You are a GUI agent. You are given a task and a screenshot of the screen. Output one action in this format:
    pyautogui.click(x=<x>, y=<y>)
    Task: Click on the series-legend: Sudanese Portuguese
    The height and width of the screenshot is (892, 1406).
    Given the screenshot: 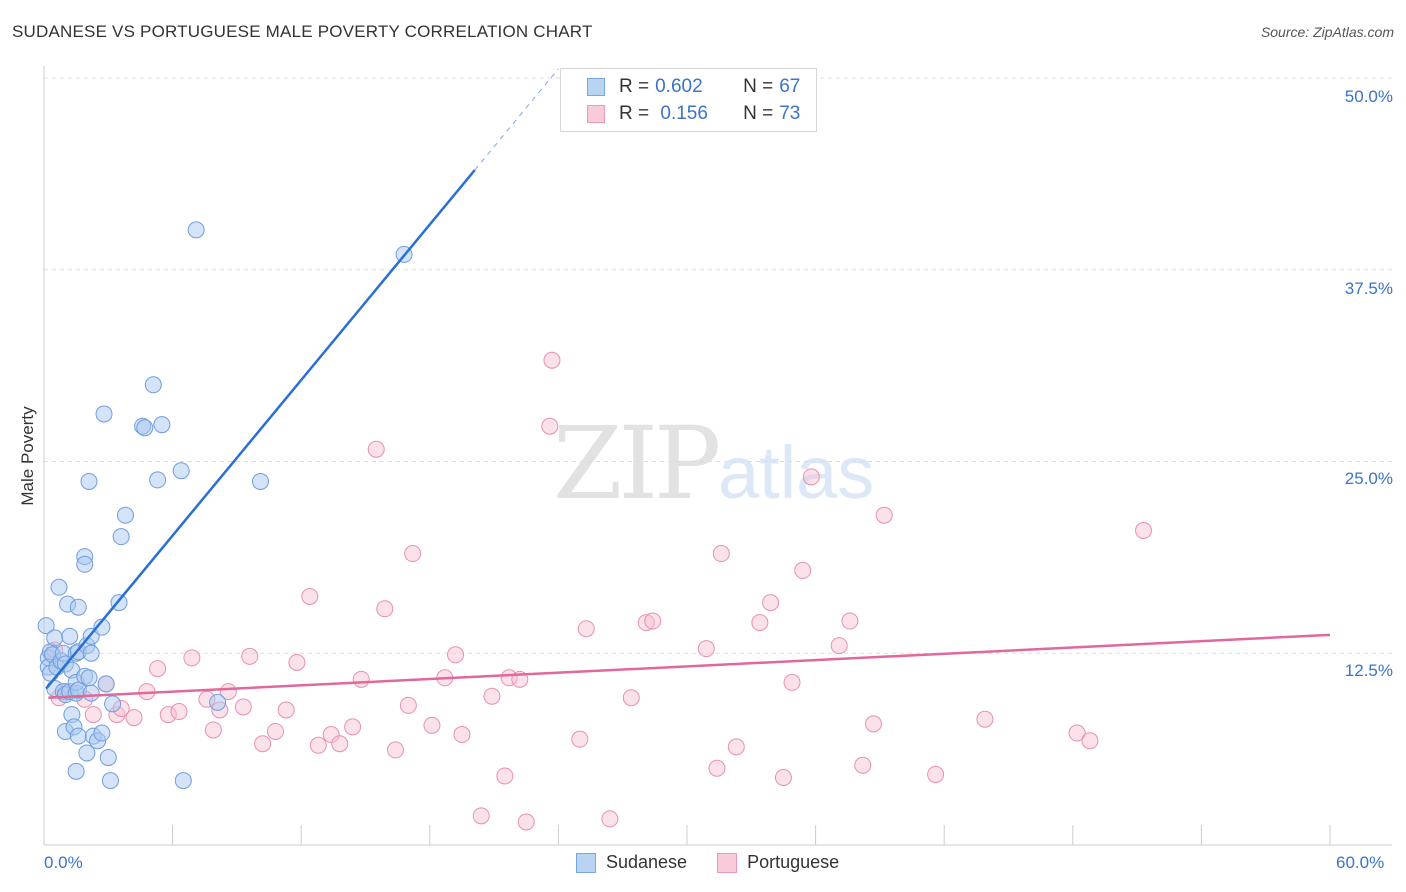 What is the action you would take?
    pyautogui.click(x=722, y=862)
    